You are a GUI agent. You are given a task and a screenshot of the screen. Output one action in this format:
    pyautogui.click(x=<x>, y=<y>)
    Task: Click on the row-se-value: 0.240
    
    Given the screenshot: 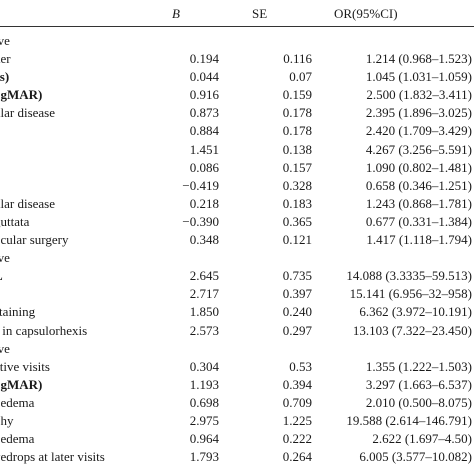 What is the action you would take?
    pyautogui.click(x=297, y=312)
    